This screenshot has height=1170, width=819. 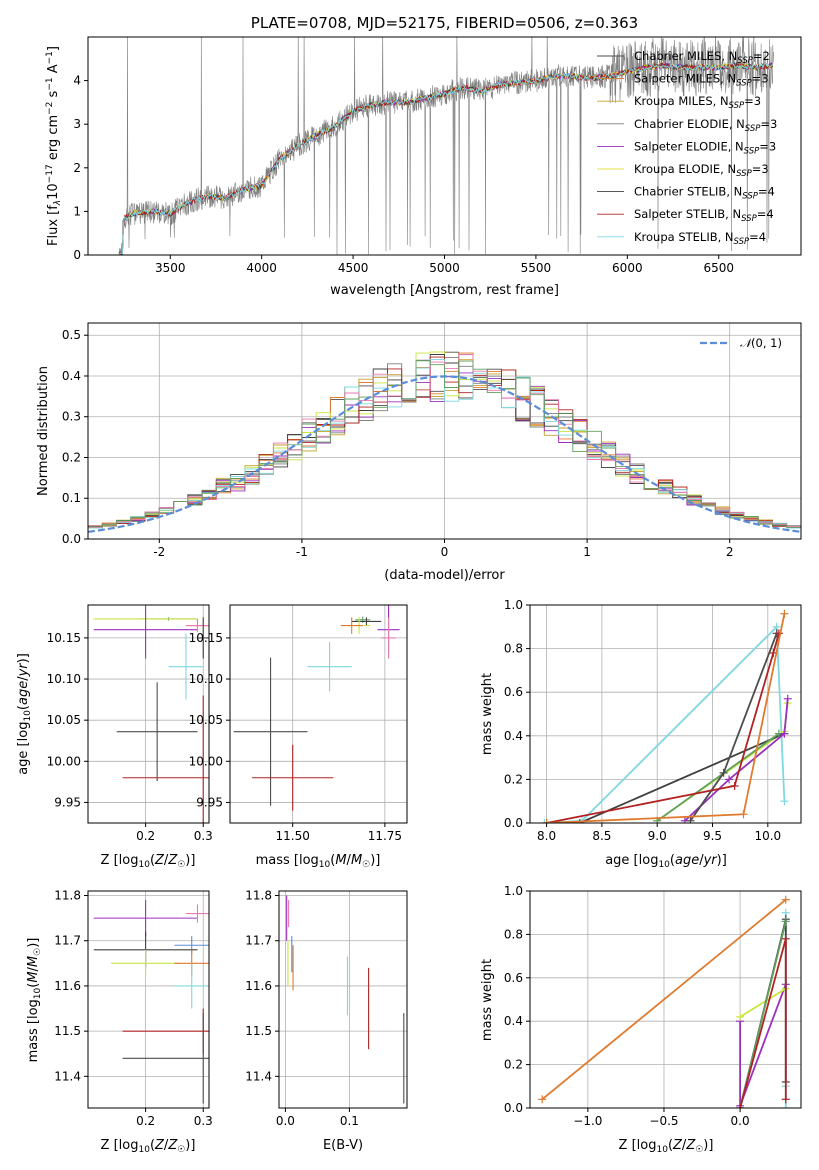 I want to click on weight-vs-metallicity-panel: −1.0 −0.5 0.0 0.0 0.2 0.4 0.6 0.8 1.0, so click(x=653, y=1006).